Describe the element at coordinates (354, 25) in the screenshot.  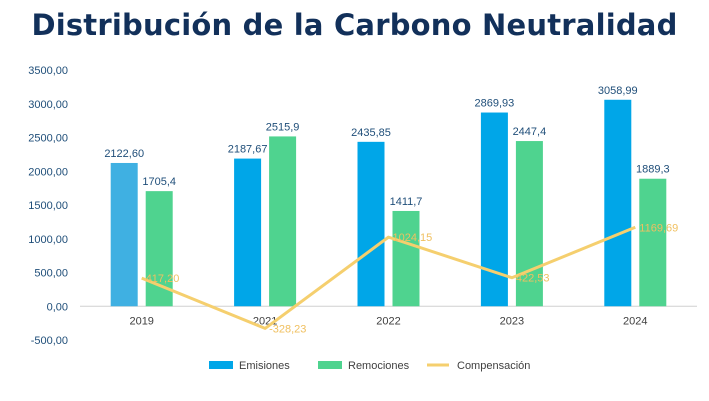
I see `chart-title: Distribución de la Carbono Neutralidad` at that location.